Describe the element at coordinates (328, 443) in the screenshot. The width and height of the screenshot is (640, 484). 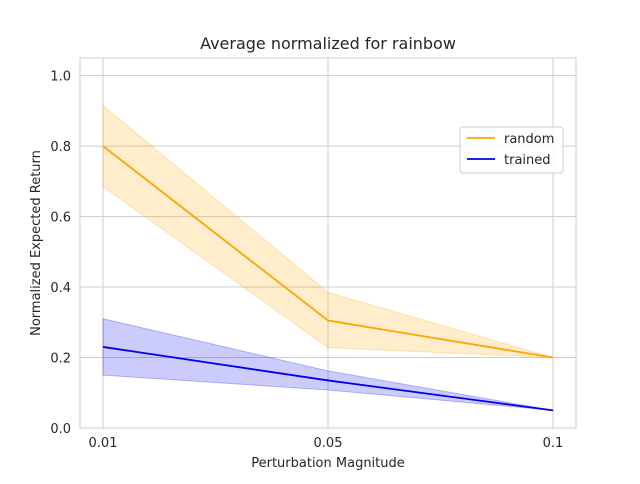
I see `x-tick-label: 0.05` at that location.